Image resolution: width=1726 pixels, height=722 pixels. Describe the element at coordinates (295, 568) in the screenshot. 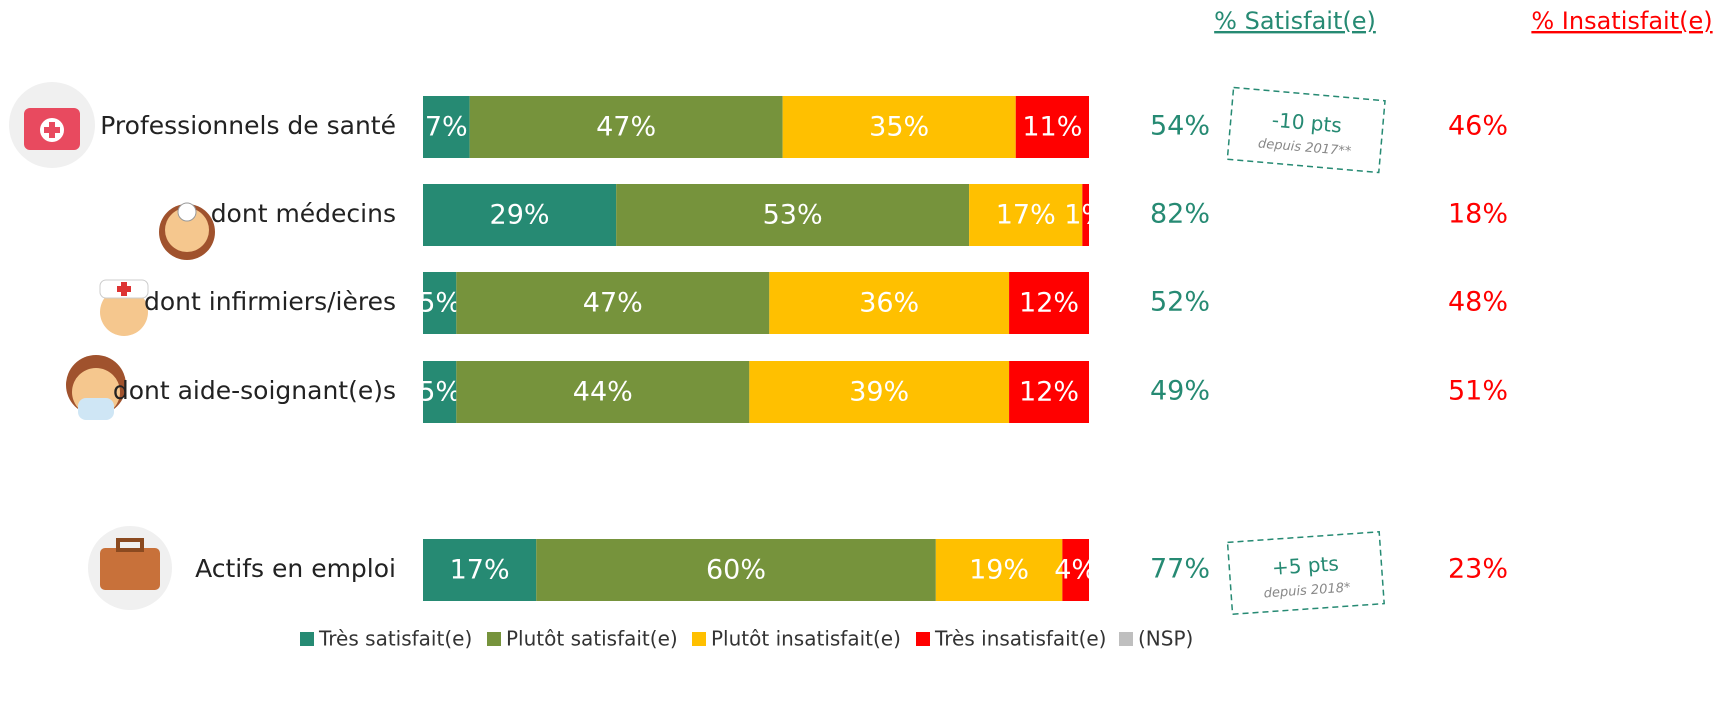

I see `category-label: Actifs en emploi` at that location.